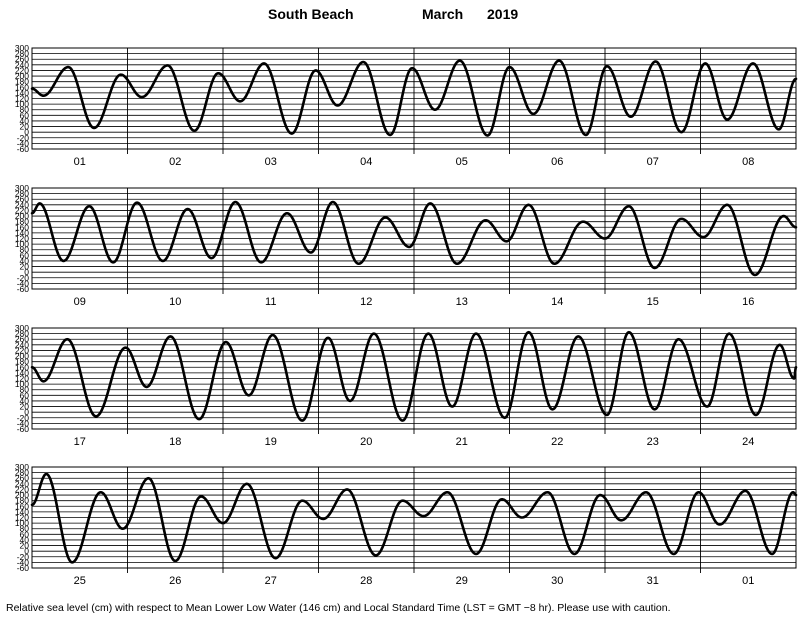  I want to click on day-label: 15, so click(653, 302).